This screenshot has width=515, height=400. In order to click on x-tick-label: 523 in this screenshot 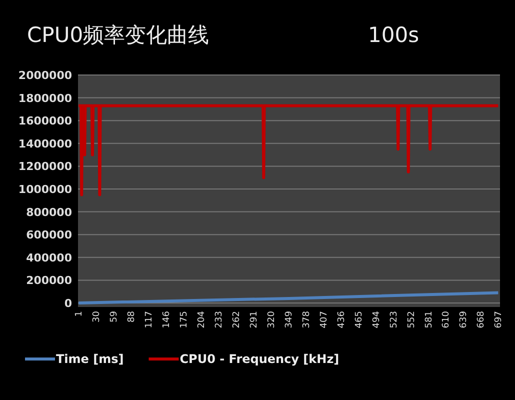, I will do `click(394, 319)`.